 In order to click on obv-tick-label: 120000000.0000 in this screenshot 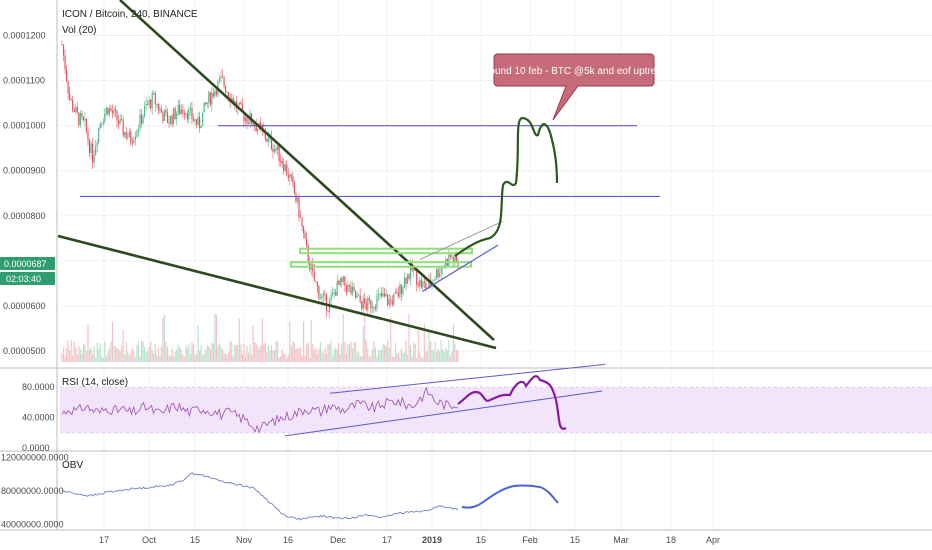, I will do `click(35, 458)`.